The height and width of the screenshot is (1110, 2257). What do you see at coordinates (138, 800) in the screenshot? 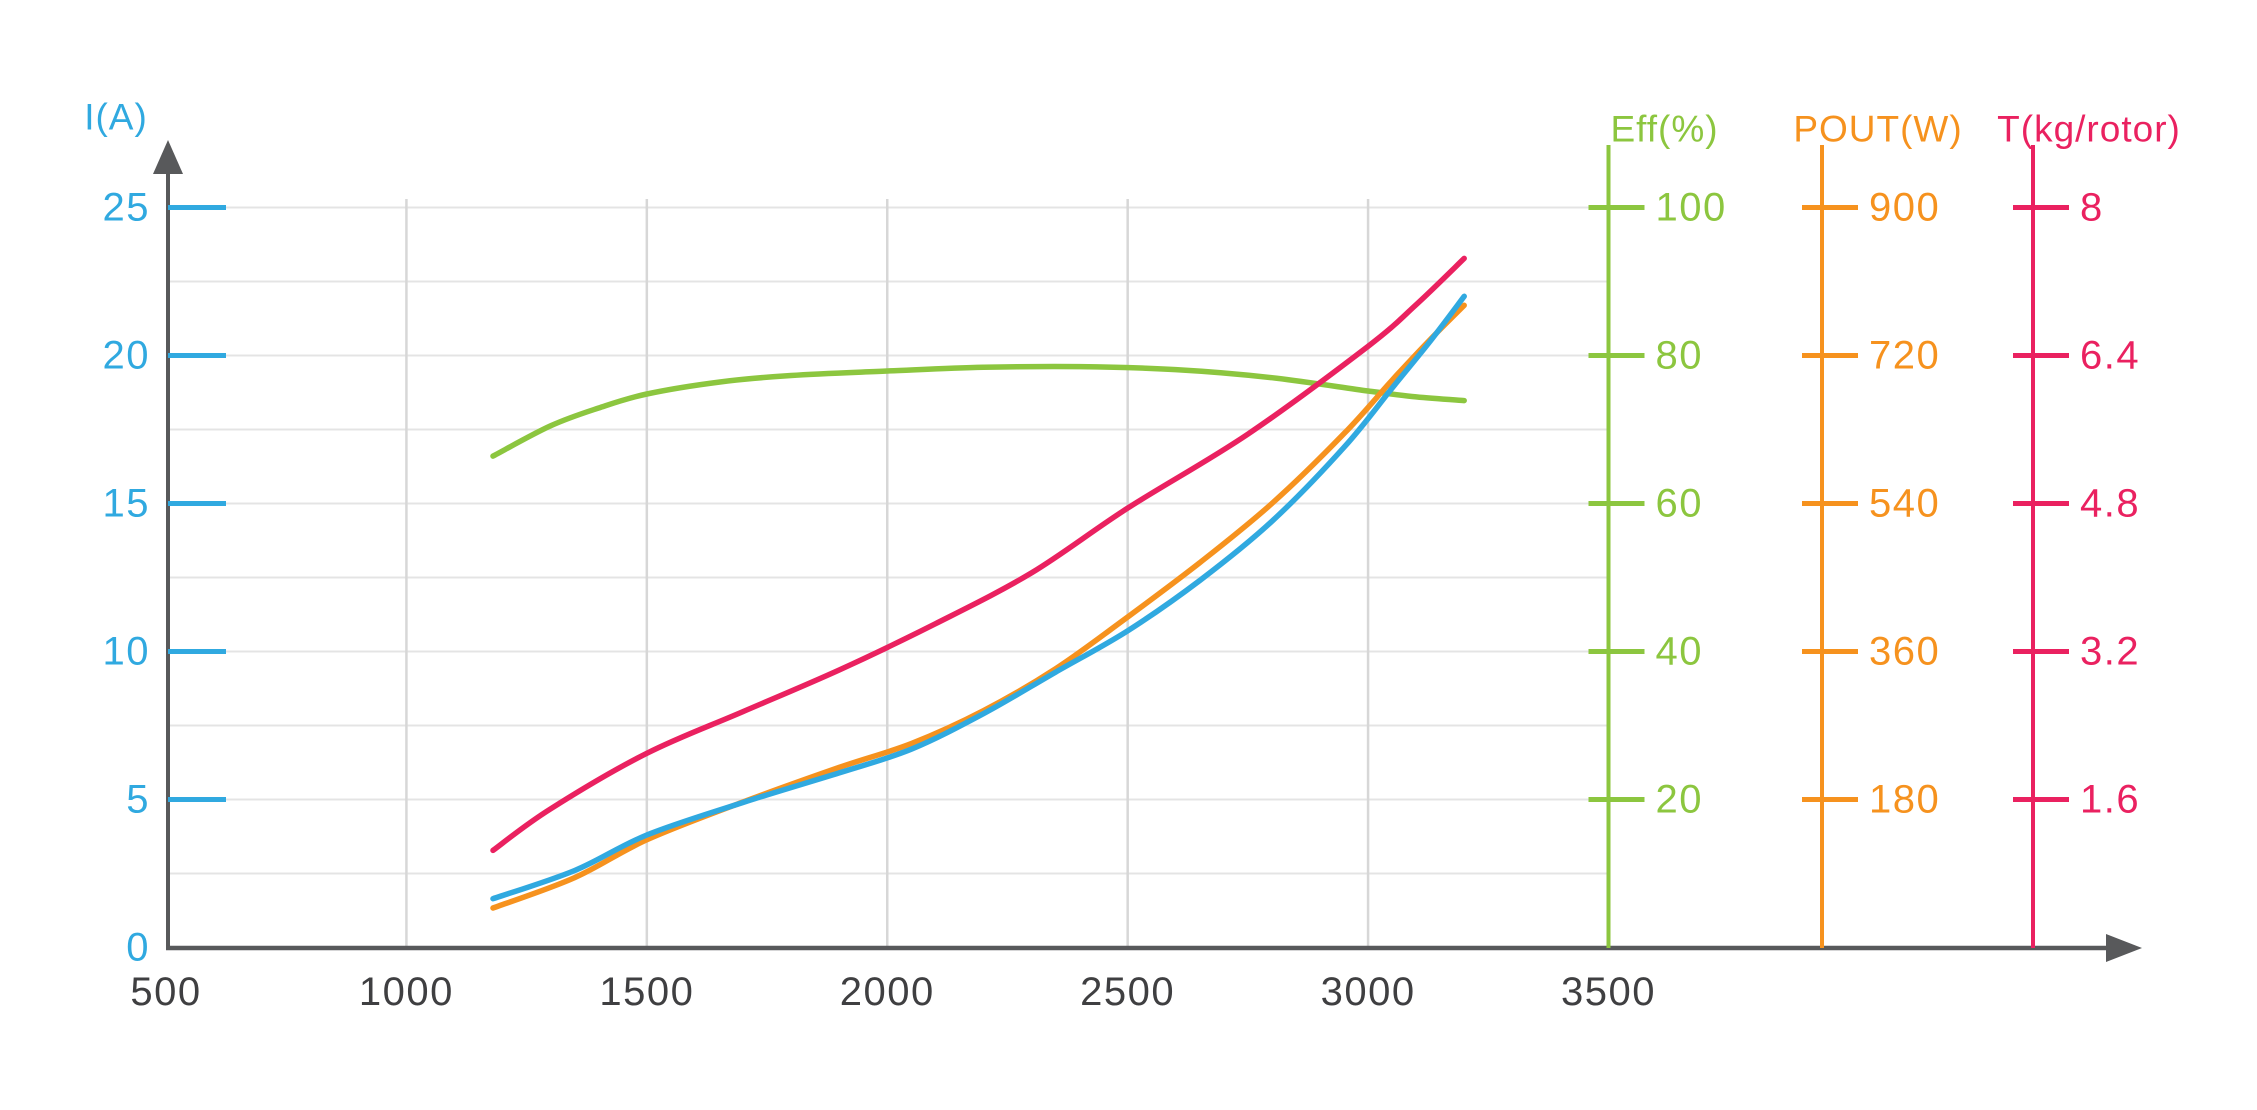
I see `y-tick-label-current: 5` at bounding box center [138, 800].